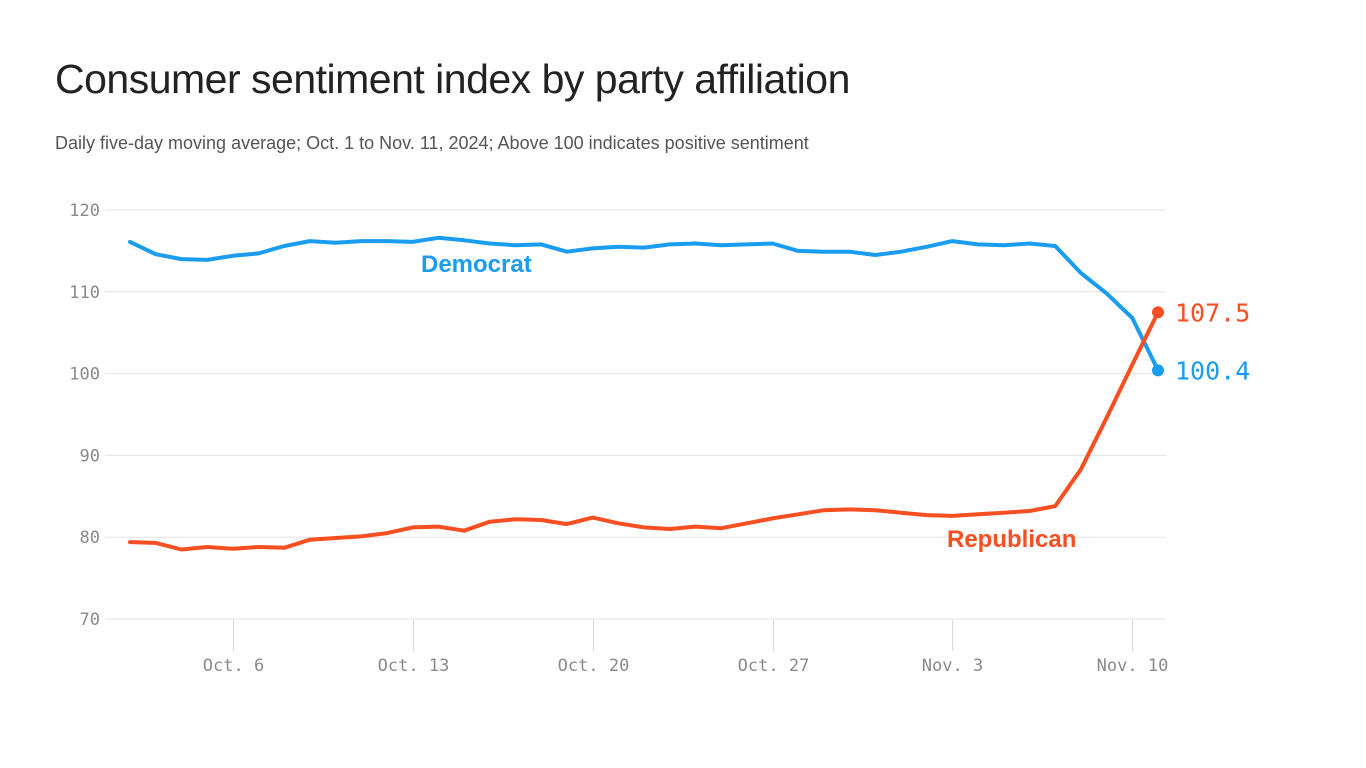 The height and width of the screenshot is (768, 1366). I want to click on end-point-republican, so click(1158, 312).